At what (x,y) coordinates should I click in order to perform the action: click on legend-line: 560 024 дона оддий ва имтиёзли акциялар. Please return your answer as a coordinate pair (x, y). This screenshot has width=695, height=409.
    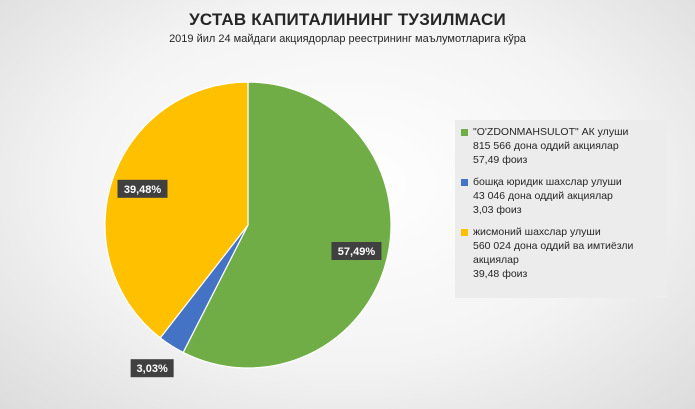
    Looking at the image, I should click on (553, 253).